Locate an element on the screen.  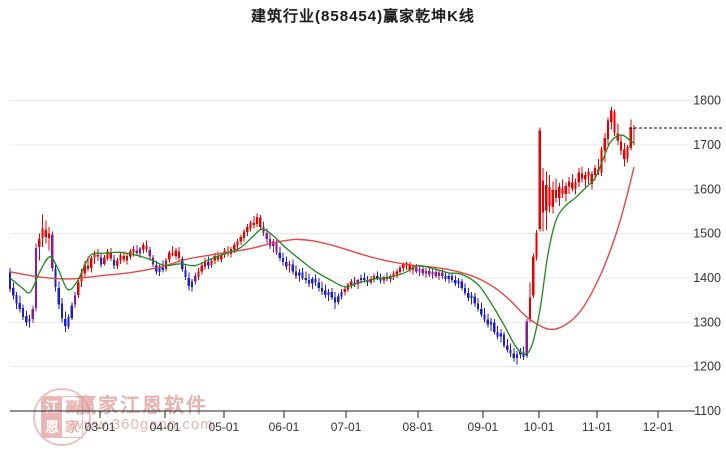
y-axis-label: 1100 is located at coordinates (707, 411).